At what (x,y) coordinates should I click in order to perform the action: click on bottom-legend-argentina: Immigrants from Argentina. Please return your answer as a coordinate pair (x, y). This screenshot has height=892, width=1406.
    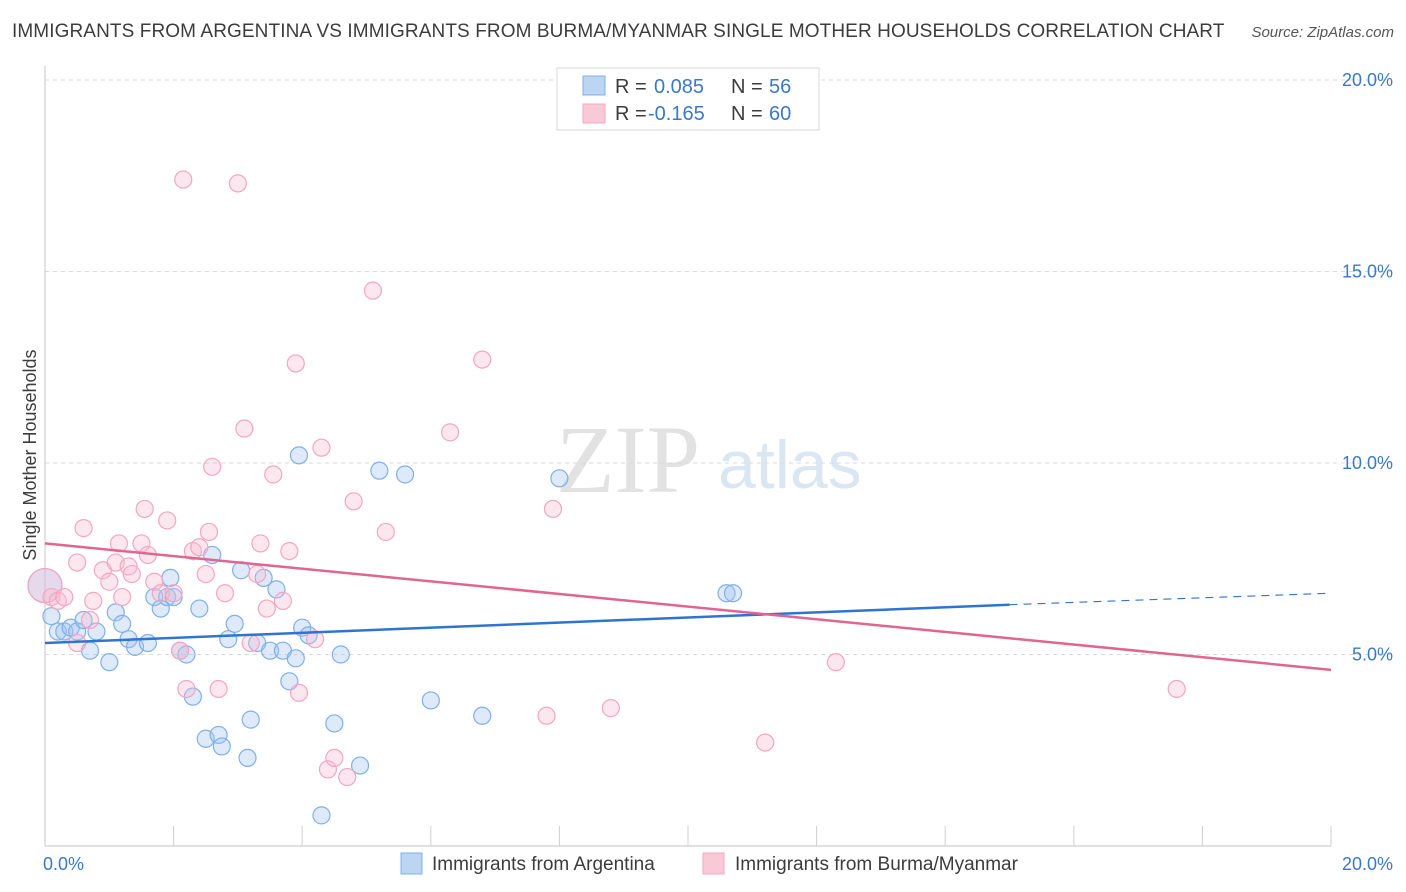
    Looking at the image, I should click on (543, 864).